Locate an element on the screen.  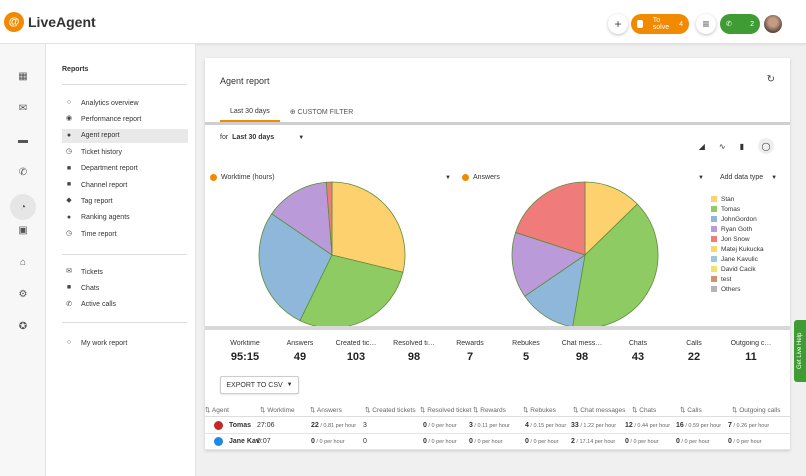
column-header-created-tickets: ⇅ Created tickets is located at coordinates (390, 410).